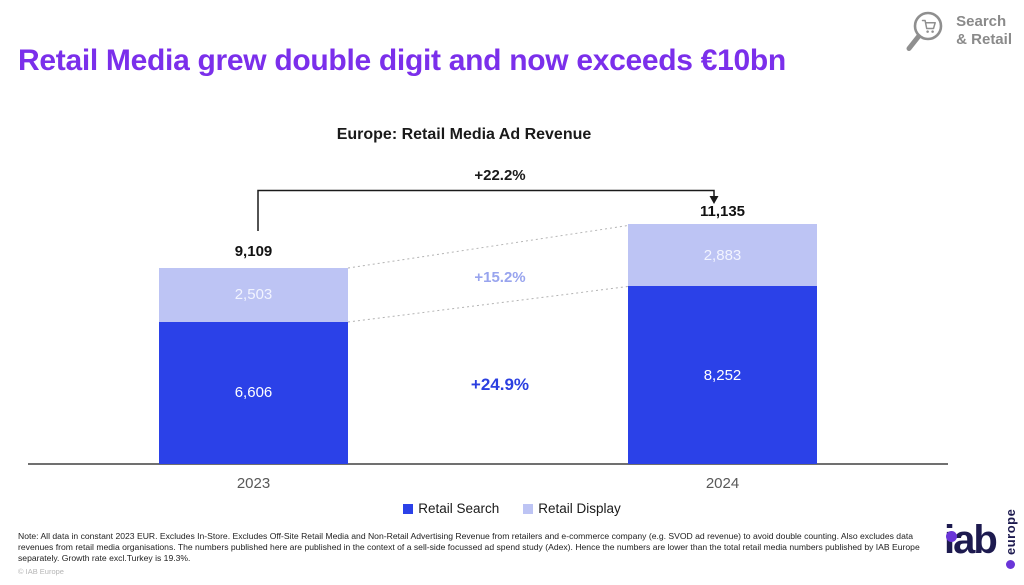 The image size is (1024, 585). I want to click on bar-2024-display-value: 2,883, so click(722, 255).